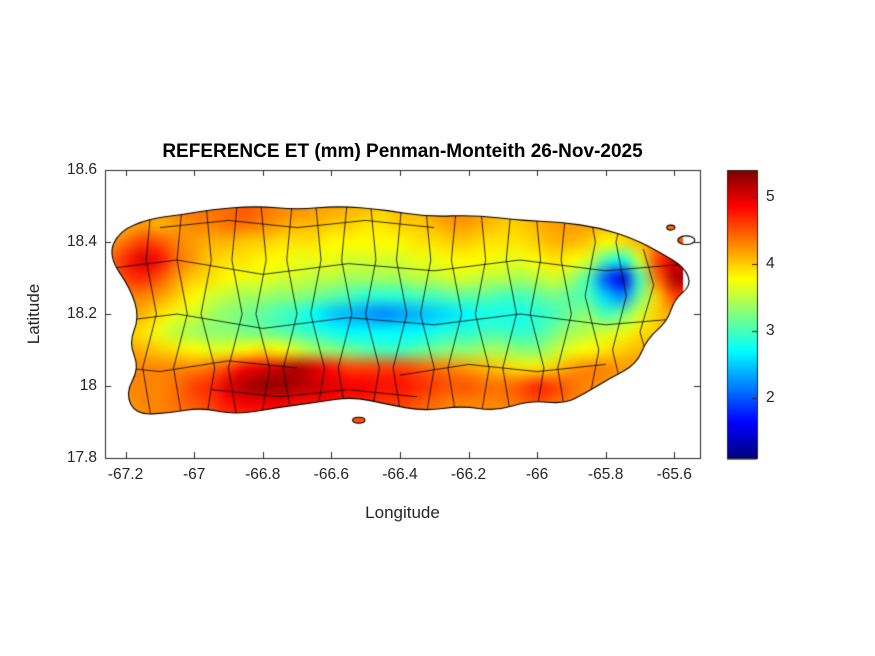 The image size is (875, 656). What do you see at coordinates (770, 330) in the screenshot?
I see `colorbar-tick-label: 3` at bounding box center [770, 330].